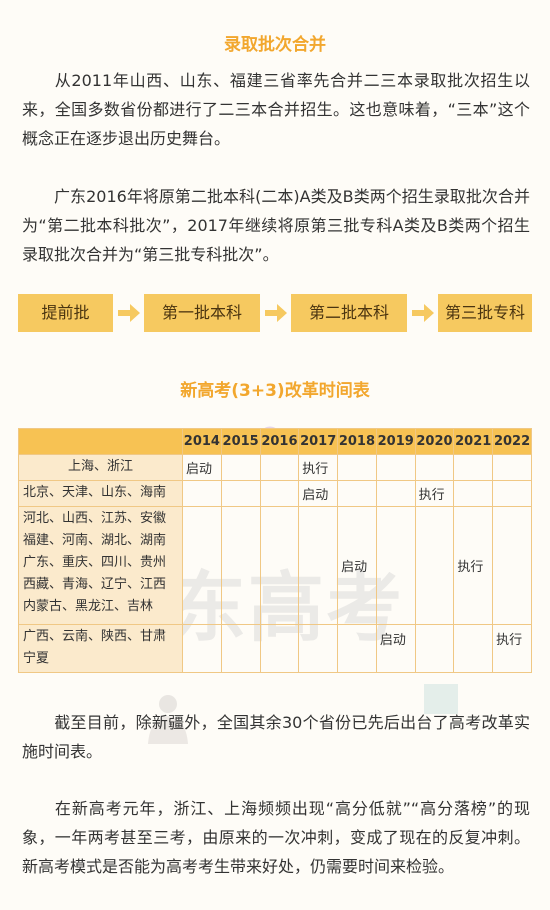 Image resolution: width=550 pixels, height=910 pixels. Describe the element at coordinates (65, 313) in the screenshot. I see `flow-step-early: 提前批` at that location.